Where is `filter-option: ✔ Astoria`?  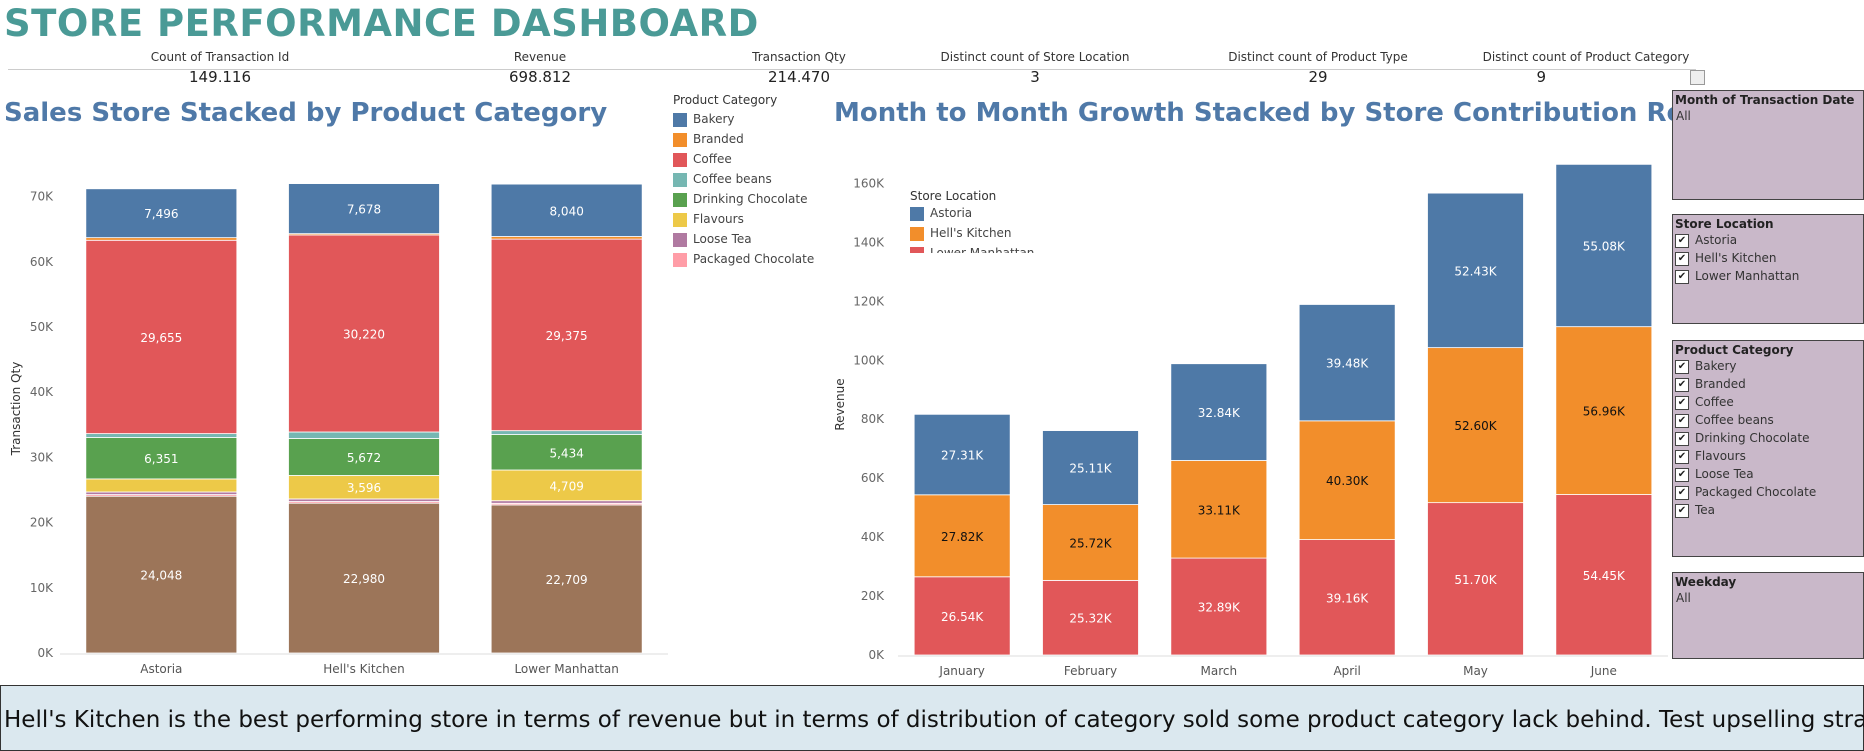
filter-option: ✔ Astoria is located at coordinates (1768, 240).